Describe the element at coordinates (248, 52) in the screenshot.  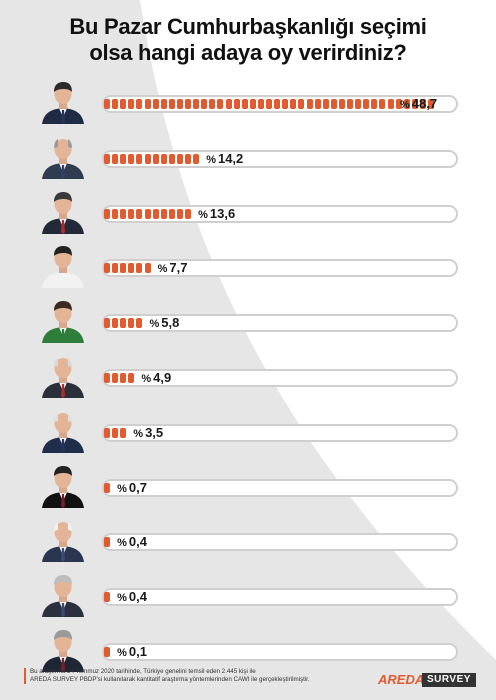
I see `chart-title-line-2: olsa hangi adaya oy verirdiniz?` at that location.